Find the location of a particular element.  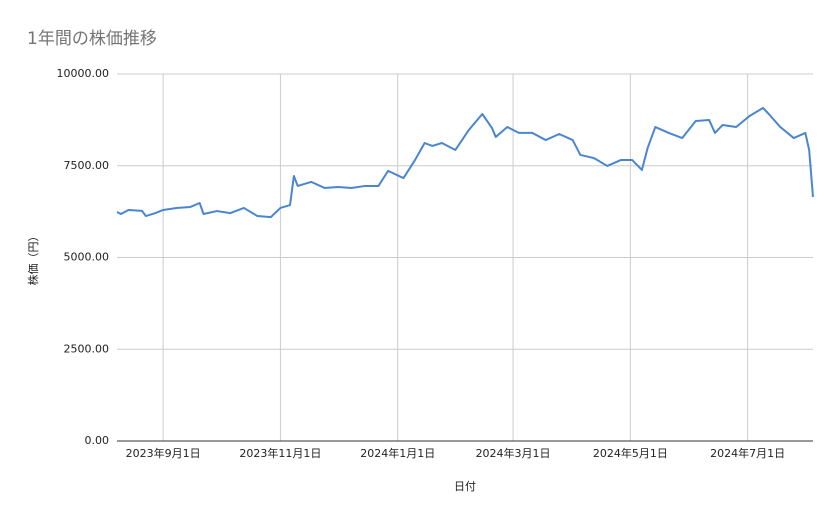

chart-title: 1年間の株価推移 is located at coordinates (92, 39).